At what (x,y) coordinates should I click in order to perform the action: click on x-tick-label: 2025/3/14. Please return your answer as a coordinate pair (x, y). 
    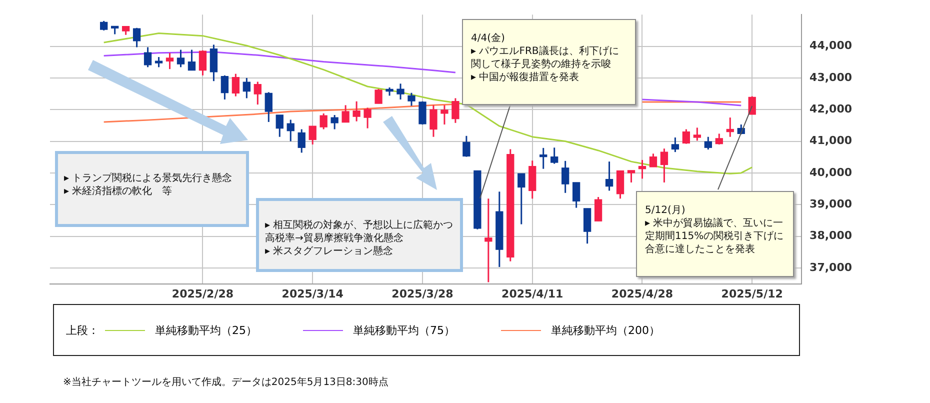
    Looking at the image, I should click on (313, 293).